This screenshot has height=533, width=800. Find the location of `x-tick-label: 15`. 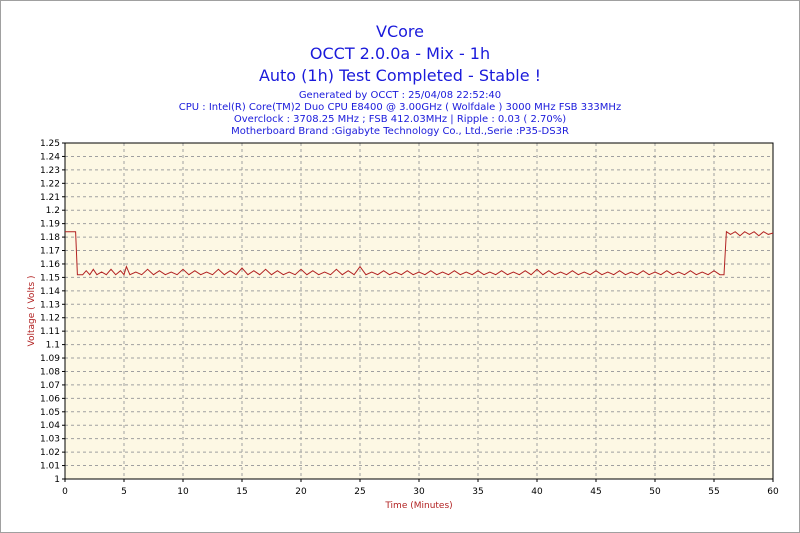

x-tick-label: 15 is located at coordinates (241, 492).